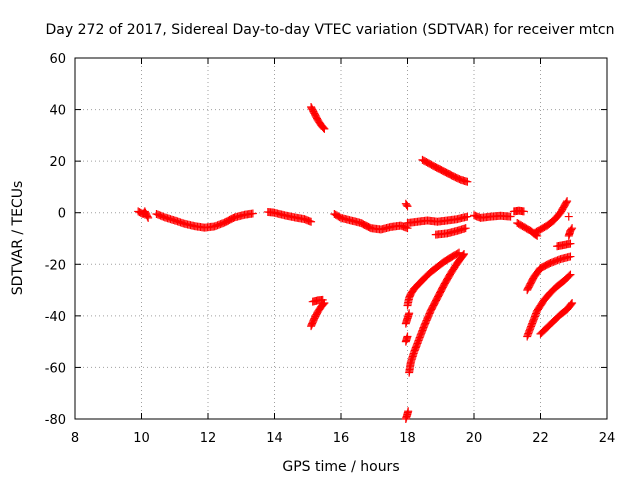 The width and height of the screenshot is (640, 480). Describe the element at coordinates (55, 317) in the screenshot. I see `y-tick-label: -40` at that location.